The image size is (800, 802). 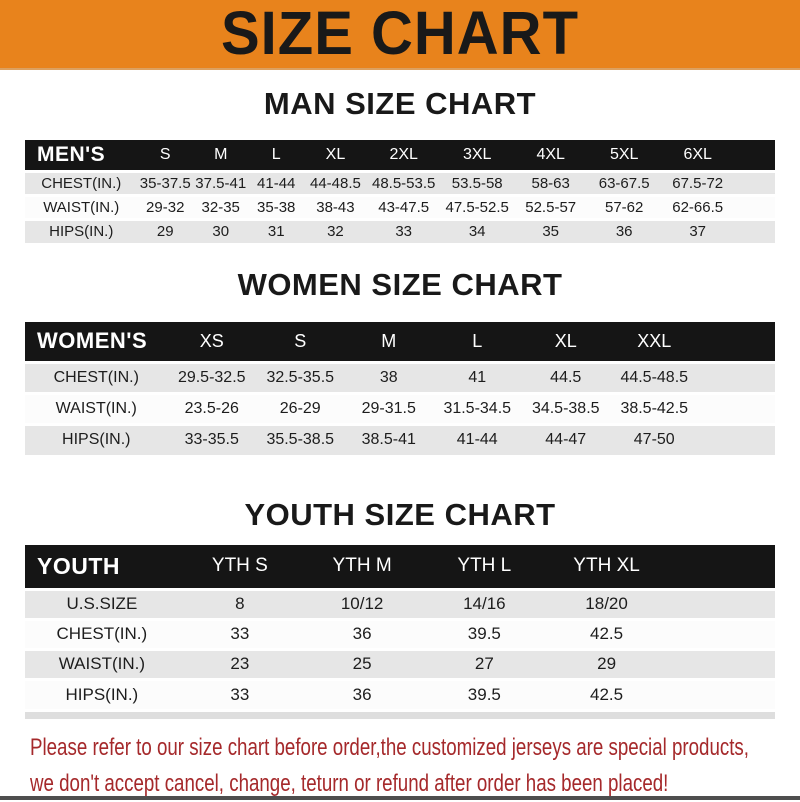 I want to click on size-value-cell: 10/12, so click(x=362, y=603).